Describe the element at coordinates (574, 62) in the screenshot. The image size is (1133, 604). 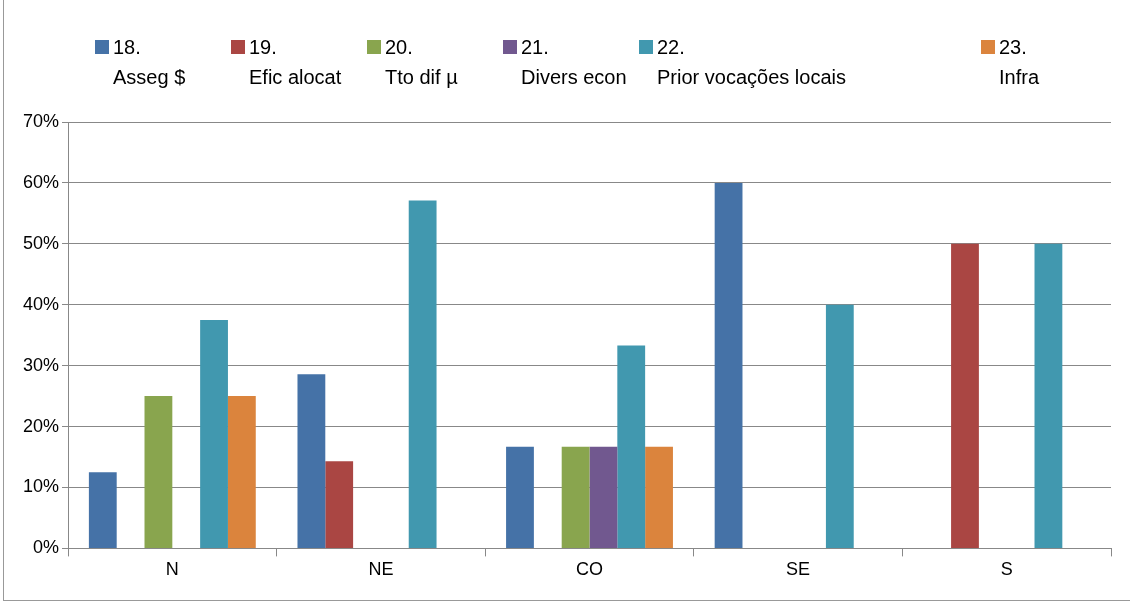
I see `legend-label: 21. Divers econ` at that location.